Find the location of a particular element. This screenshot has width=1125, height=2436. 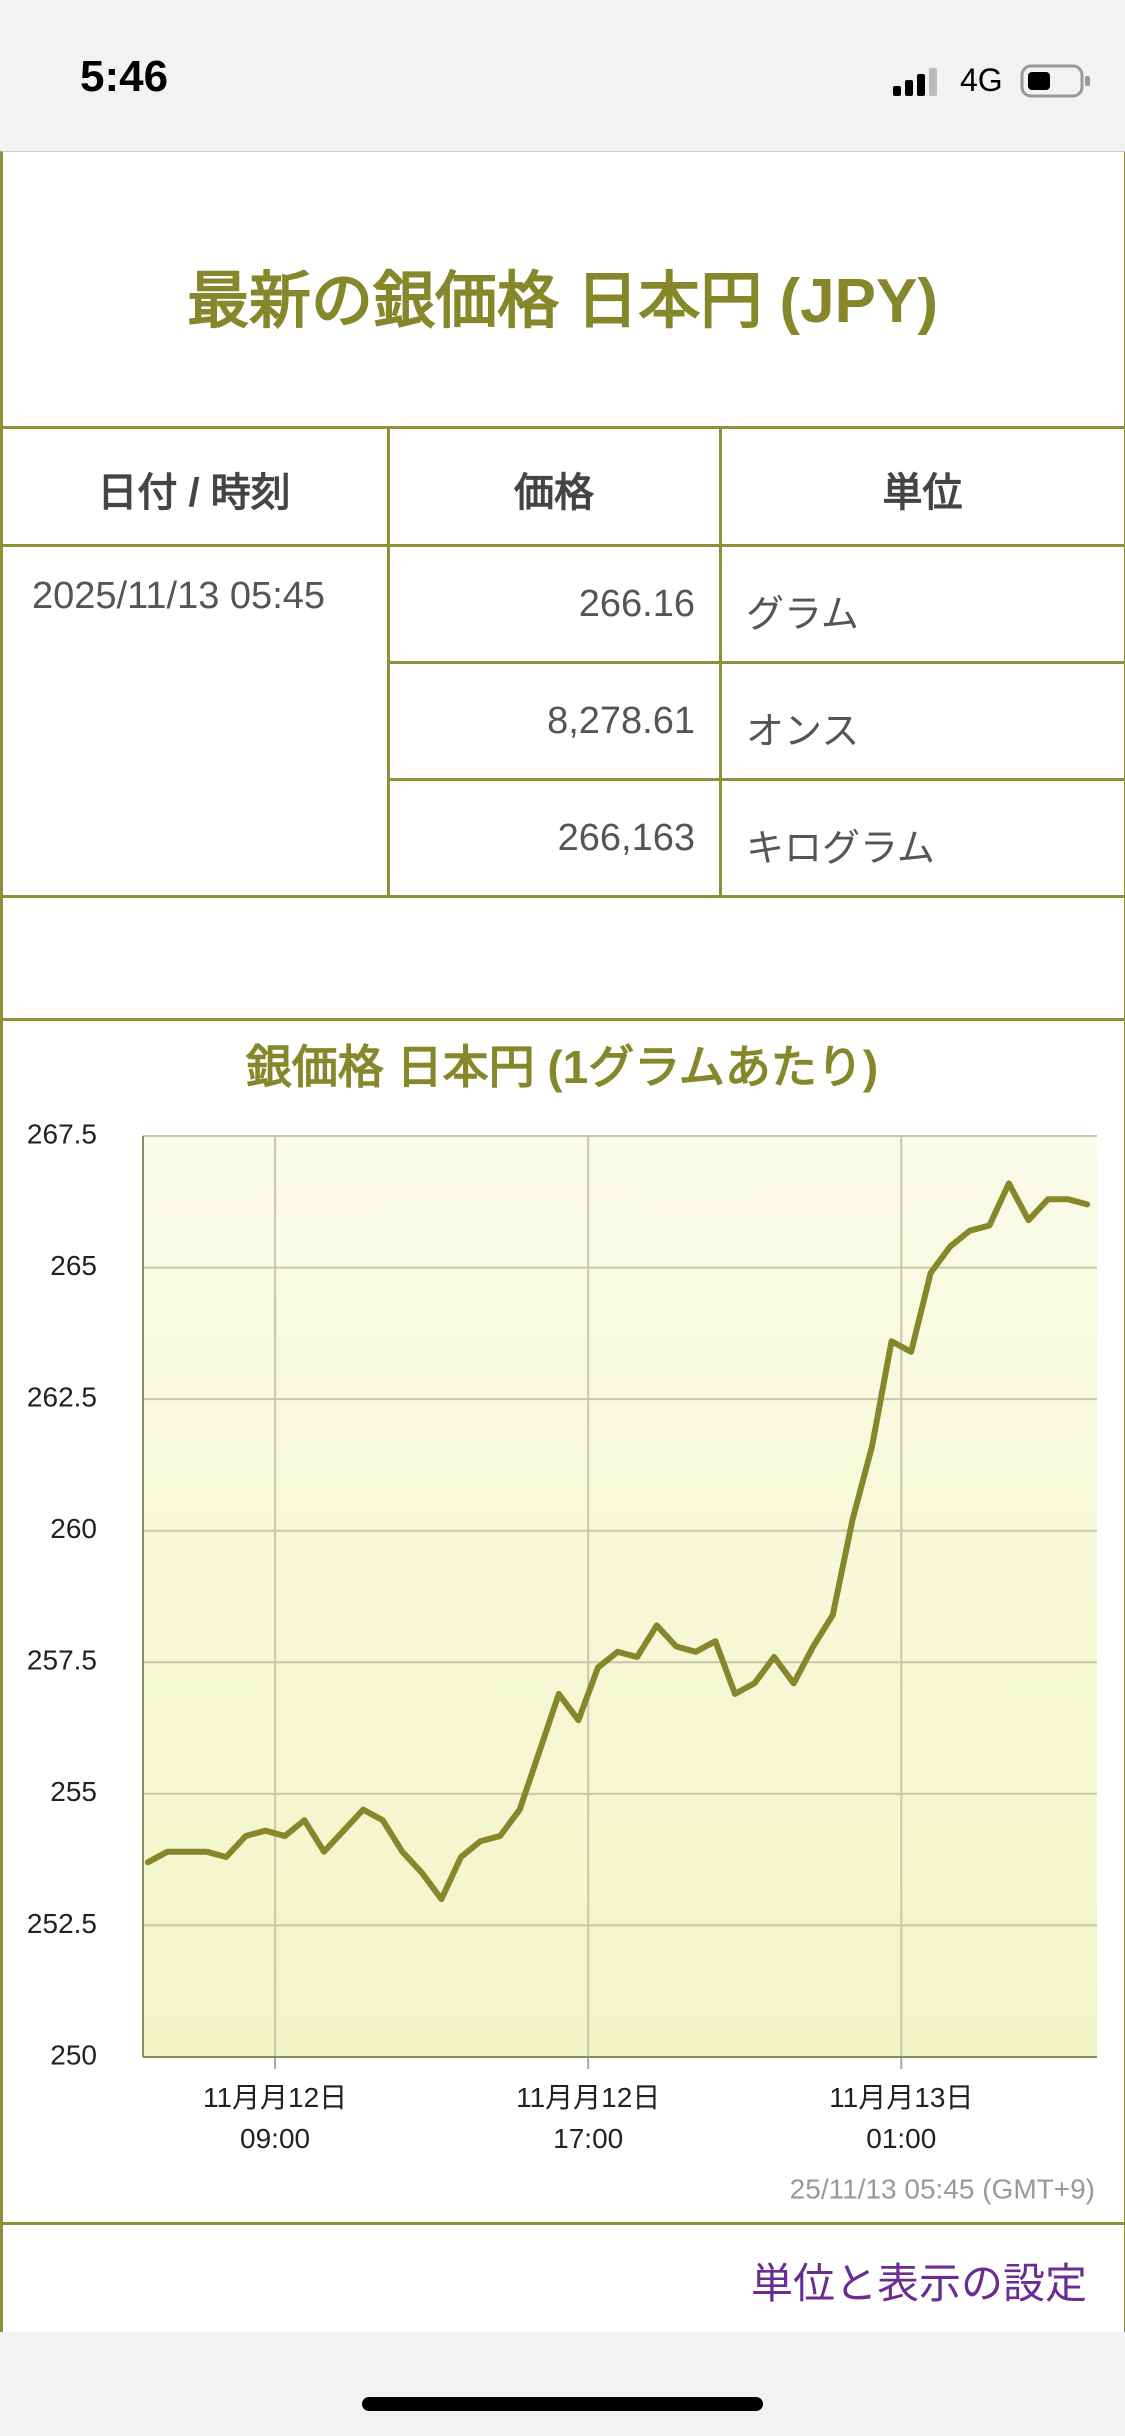

y-tick-label: 257.5 is located at coordinates (62, 1660).